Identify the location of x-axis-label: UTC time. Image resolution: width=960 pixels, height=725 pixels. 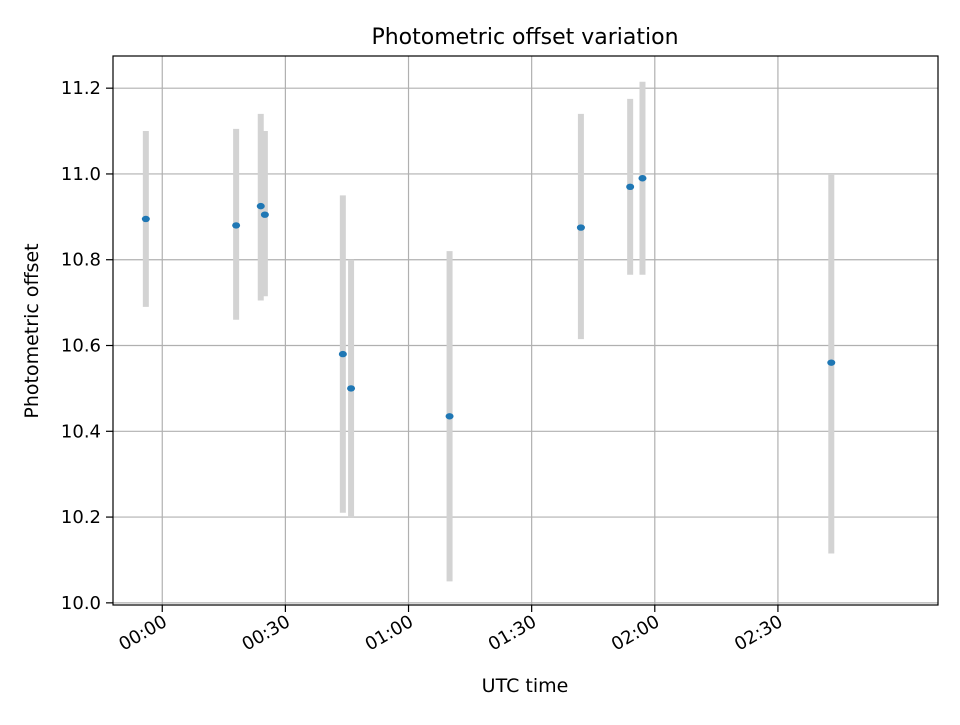
(525, 686).